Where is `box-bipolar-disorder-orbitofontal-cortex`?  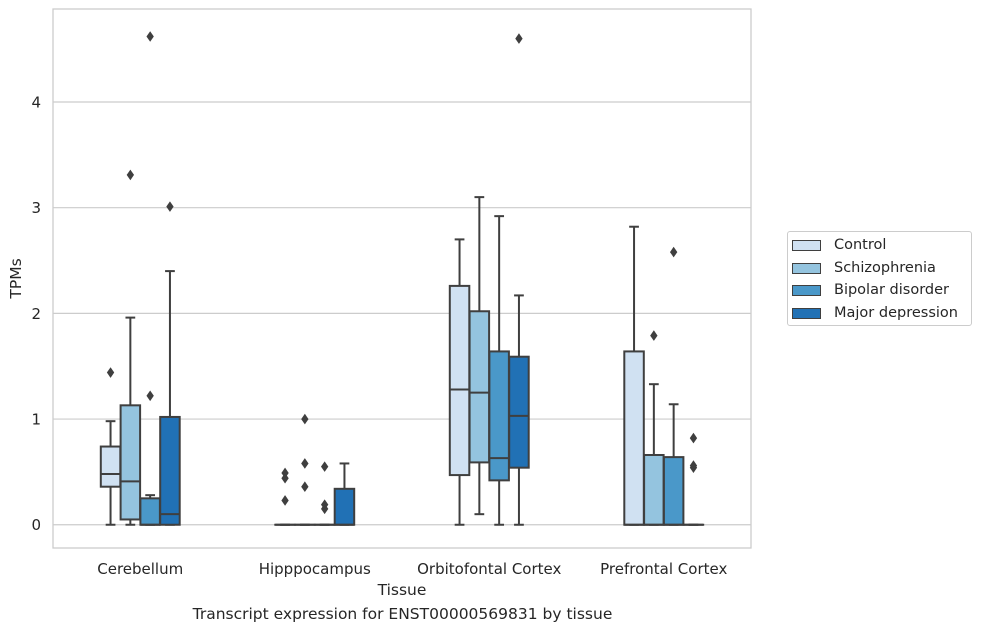 box-bipolar-disorder-orbitofontal-cortex is located at coordinates (499, 370).